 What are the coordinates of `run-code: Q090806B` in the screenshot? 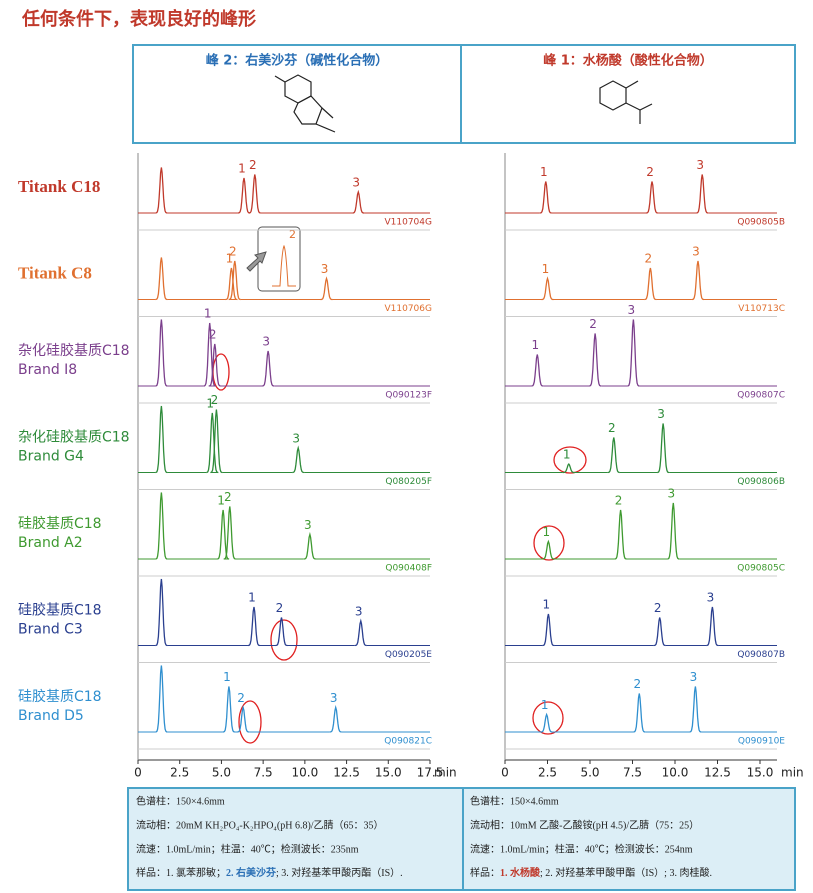 It's located at (761, 482).